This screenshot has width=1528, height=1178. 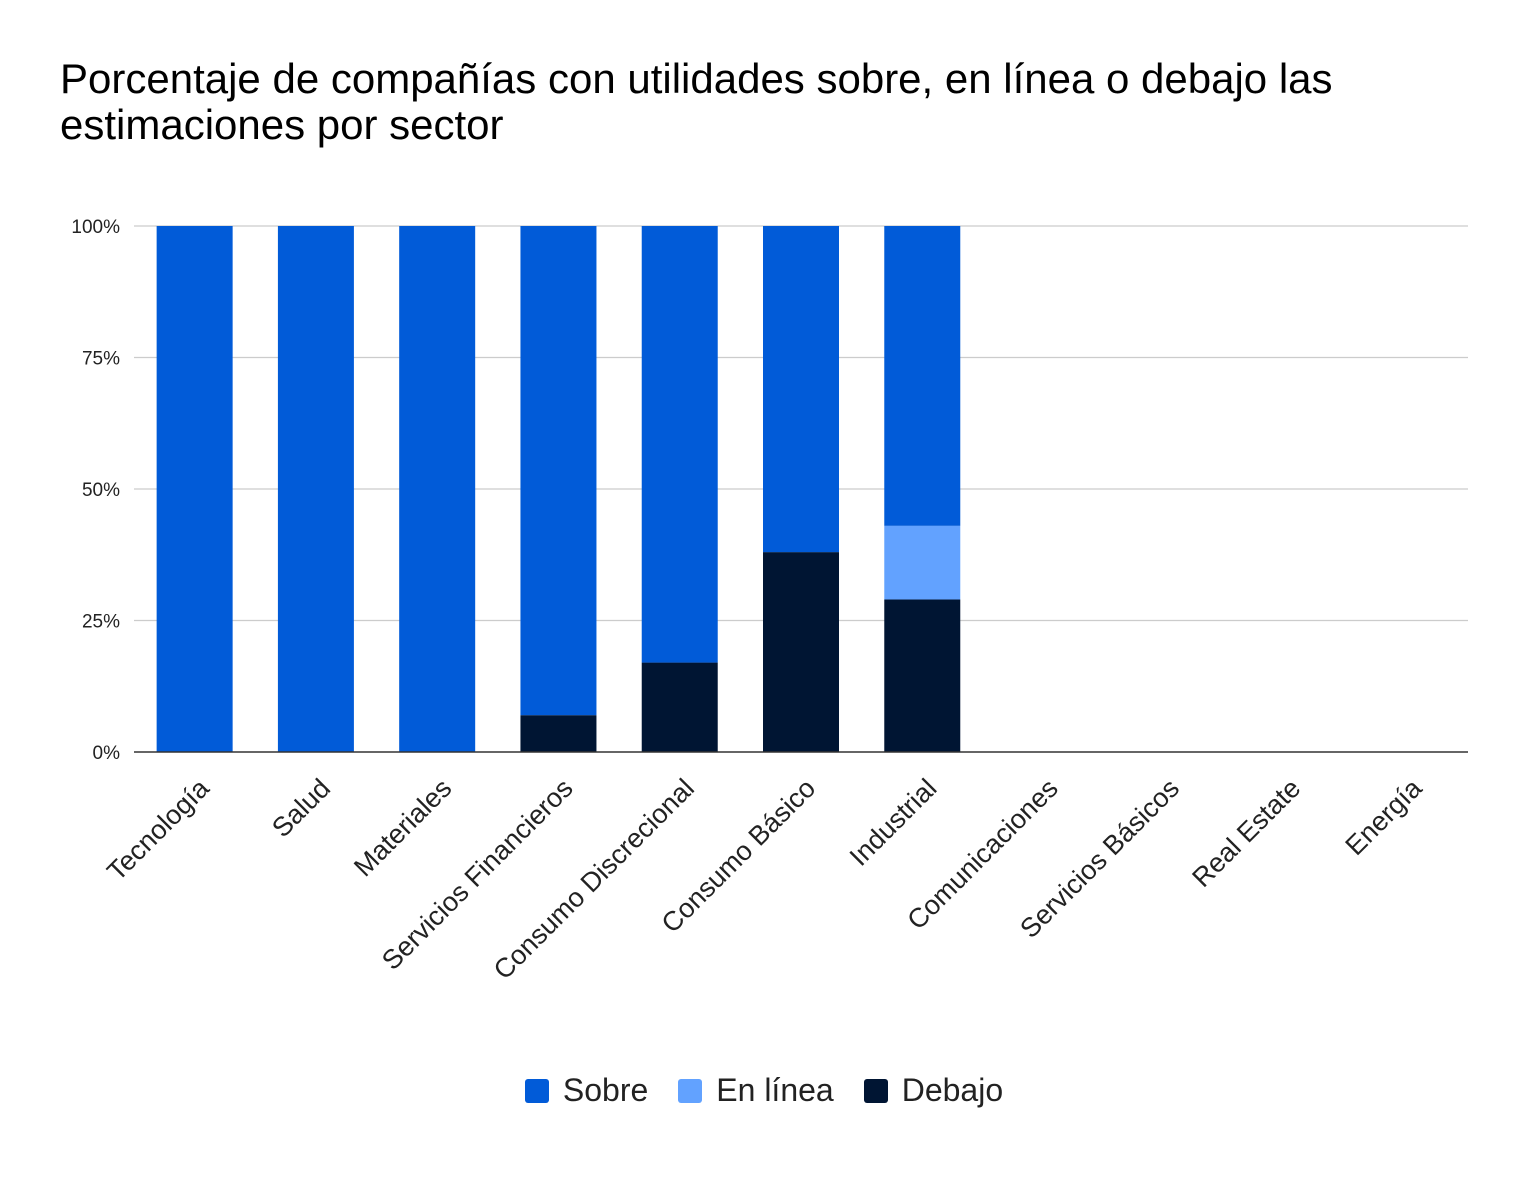 What do you see at coordinates (101, 622) in the screenshot?
I see `y-tick-label: 25%` at bounding box center [101, 622].